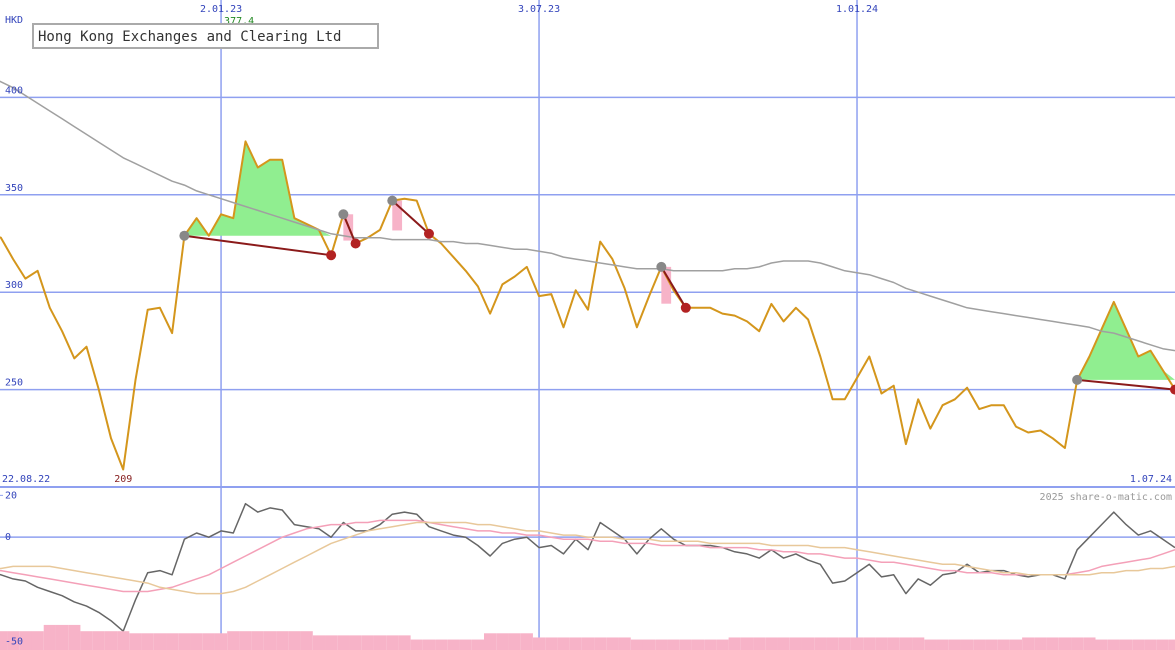 Image resolution: width=1175 pixels, height=650 pixels. Describe the element at coordinates (1151, 479) in the screenshot. I see `x-tick-label: 1.07.24` at that location.